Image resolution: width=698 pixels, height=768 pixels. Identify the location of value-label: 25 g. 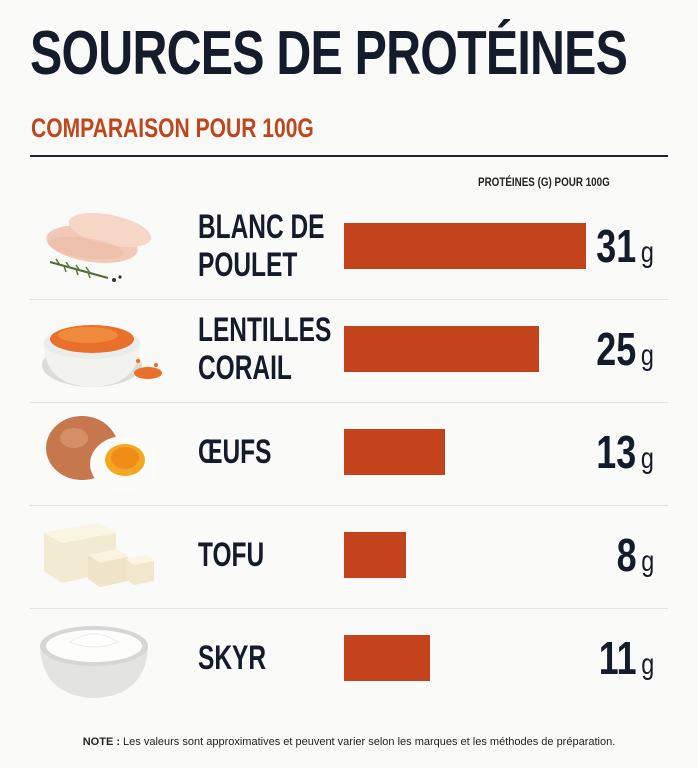
(625, 352).